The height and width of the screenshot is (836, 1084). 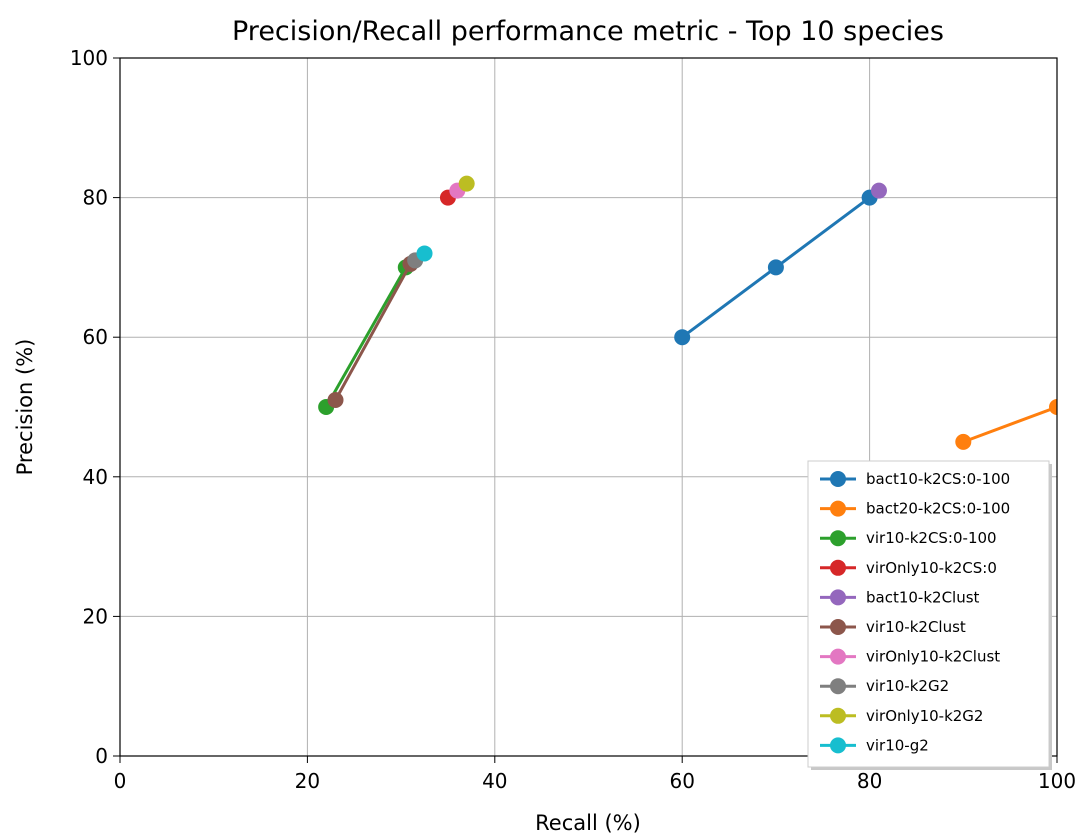 I want to click on y-tick-label: 60, so click(x=95, y=337).